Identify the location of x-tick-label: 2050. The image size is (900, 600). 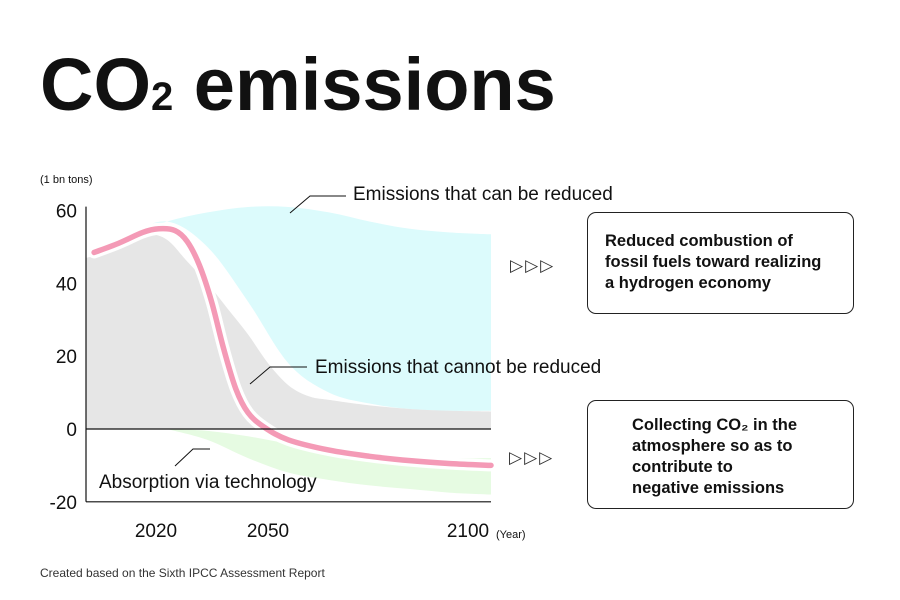
(268, 531).